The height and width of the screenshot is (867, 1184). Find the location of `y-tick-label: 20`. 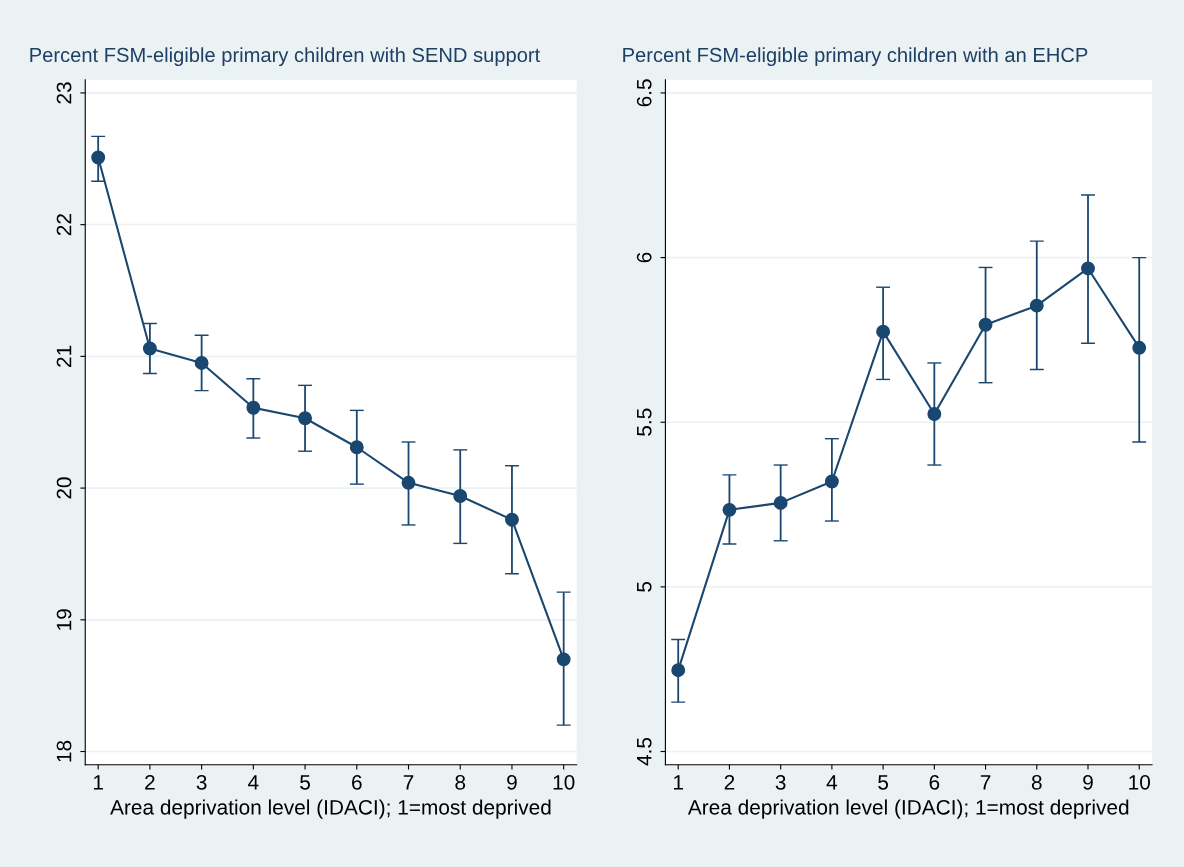

y-tick-label: 20 is located at coordinates (64, 488).